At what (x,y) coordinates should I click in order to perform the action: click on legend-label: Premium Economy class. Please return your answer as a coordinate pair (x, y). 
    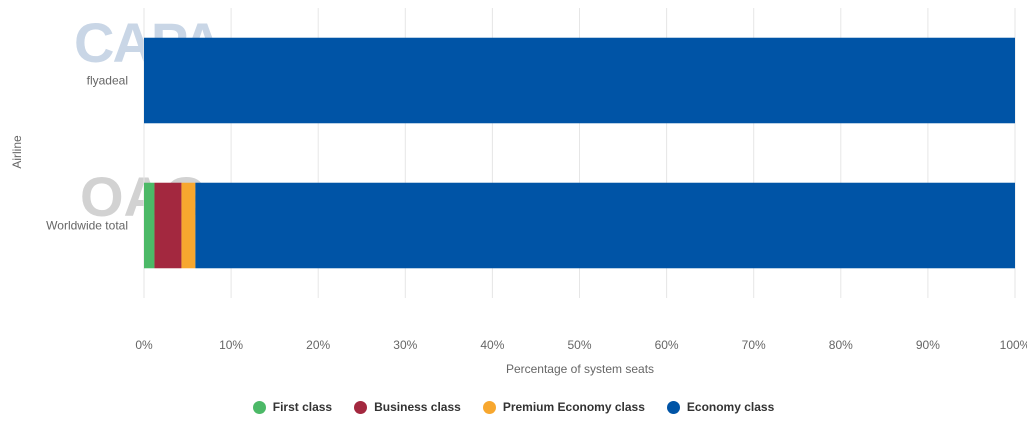
    Looking at the image, I should click on (573, 407).